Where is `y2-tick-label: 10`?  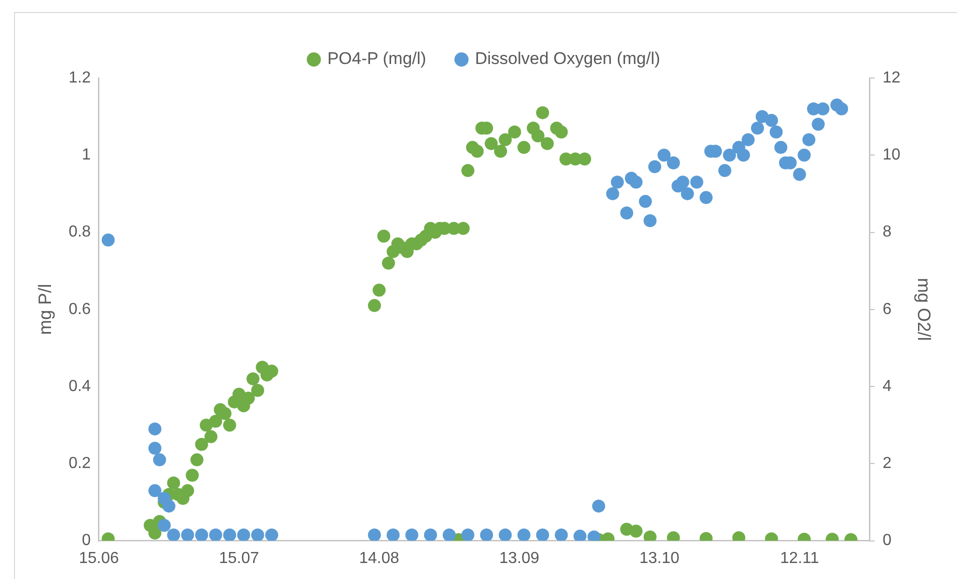
y2-tick-label: 10 is located at coordinates (891, 155).